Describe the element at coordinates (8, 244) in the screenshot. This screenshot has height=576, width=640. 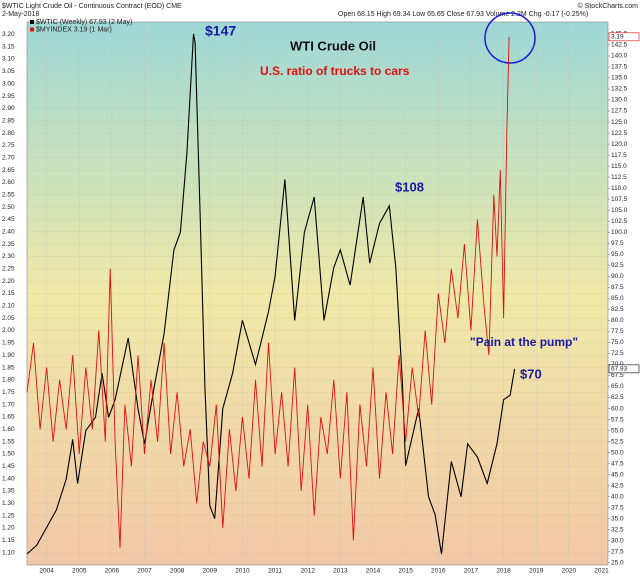
I see `y-tick-label: 2.35` at that location.